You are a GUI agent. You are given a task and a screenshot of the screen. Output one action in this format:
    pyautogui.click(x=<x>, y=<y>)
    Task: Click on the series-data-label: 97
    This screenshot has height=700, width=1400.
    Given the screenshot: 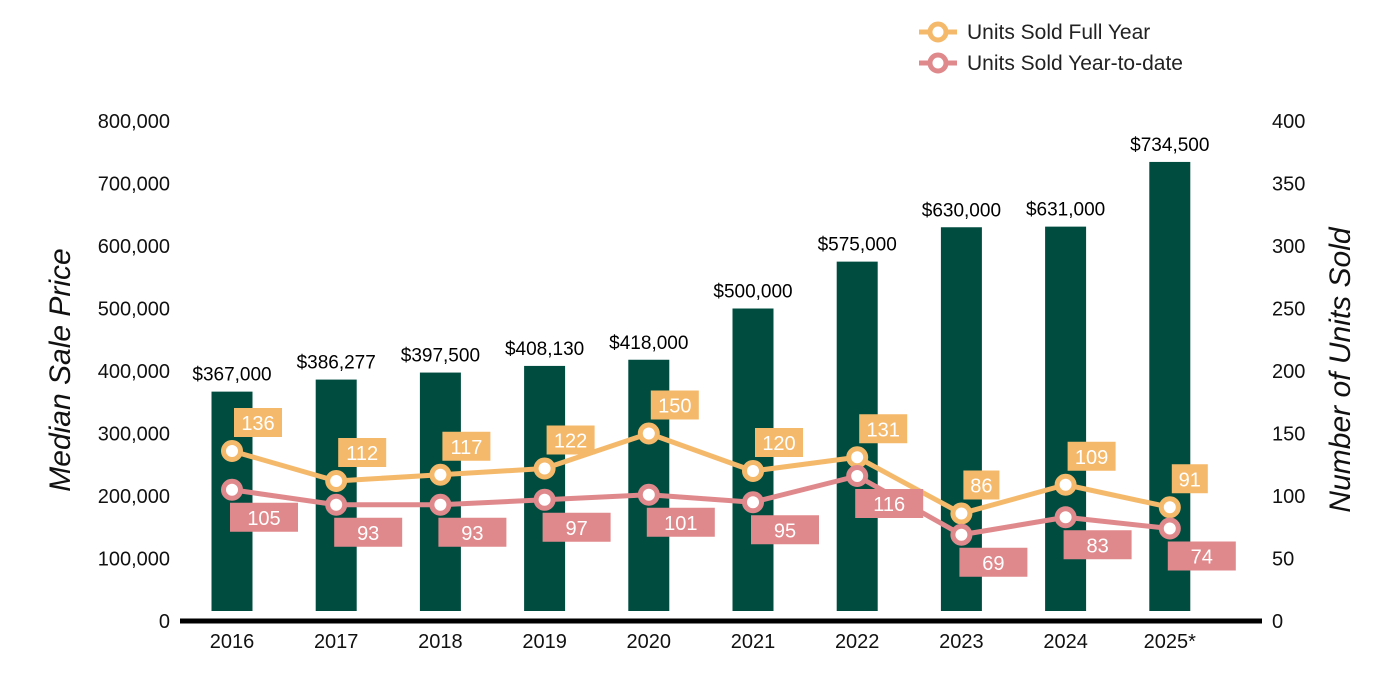 What is the action you would take?
    pyautogui.click(x=576, y=529)
    